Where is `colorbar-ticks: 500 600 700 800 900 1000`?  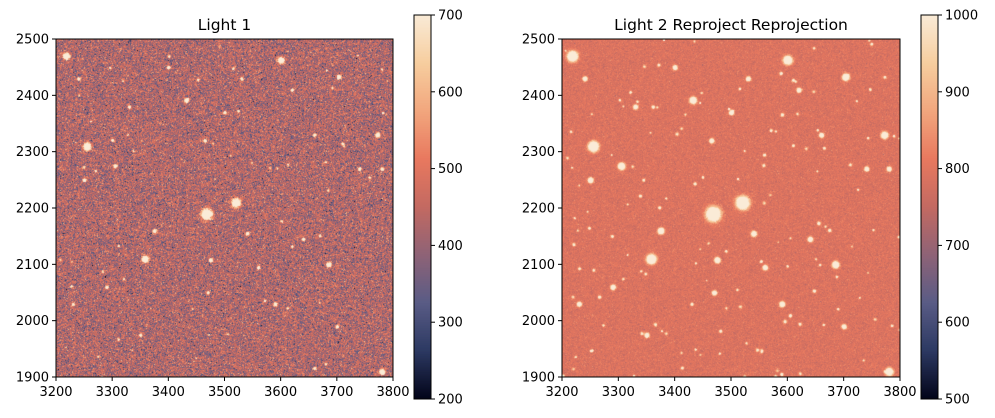 colorbar-ticks: 500 600 700 800 900 1000 is located at coordinates (958, 208).